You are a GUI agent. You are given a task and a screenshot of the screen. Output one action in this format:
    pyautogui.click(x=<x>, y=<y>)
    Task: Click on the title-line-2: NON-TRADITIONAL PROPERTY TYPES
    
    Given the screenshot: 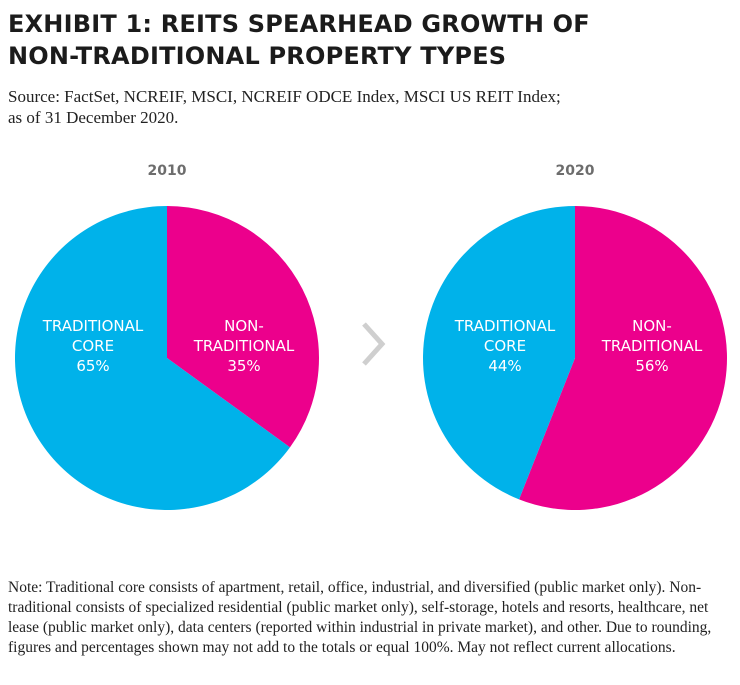 What is the action you would take?
    pyautogui.click(x=257, y=56)
    